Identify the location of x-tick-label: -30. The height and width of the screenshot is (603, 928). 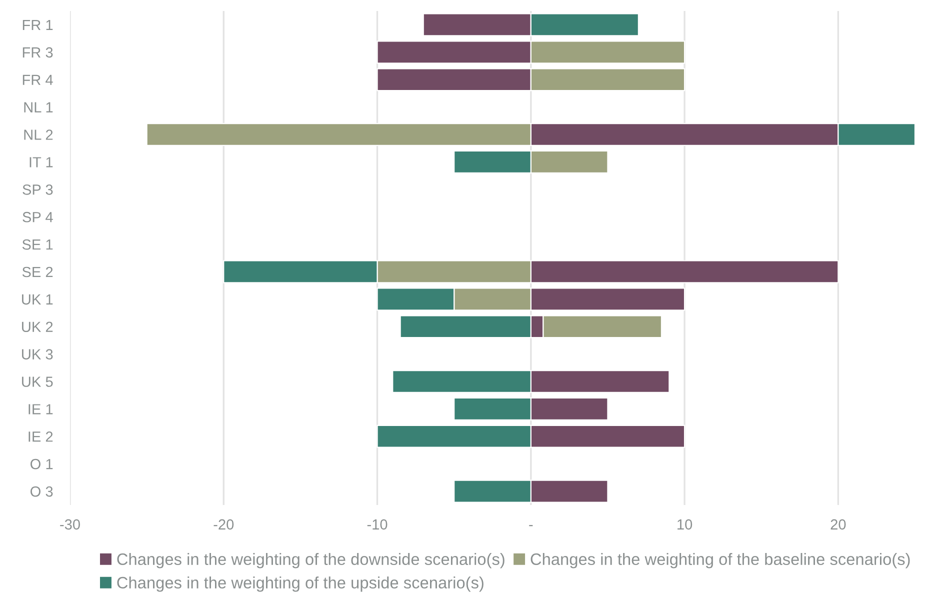
(70, 524).